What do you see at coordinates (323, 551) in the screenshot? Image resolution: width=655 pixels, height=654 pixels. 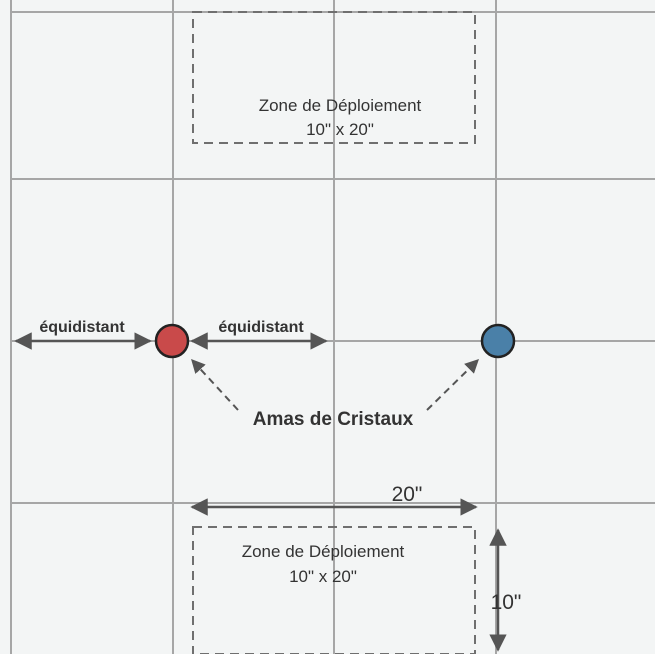 I see `bottom-zone-title: Zone de Déploiement` at bounding box center [323, 551].